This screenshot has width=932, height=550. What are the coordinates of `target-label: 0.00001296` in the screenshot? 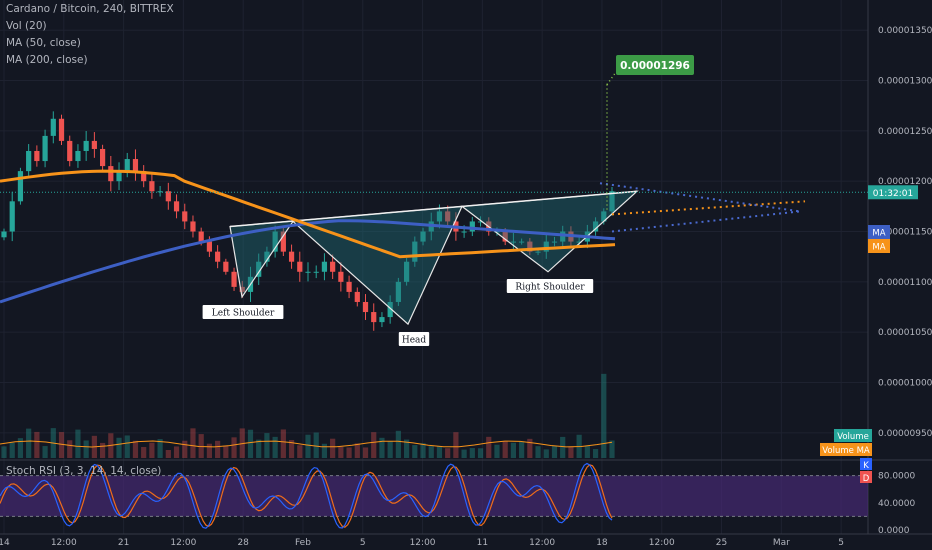 It's located at (655, 66).